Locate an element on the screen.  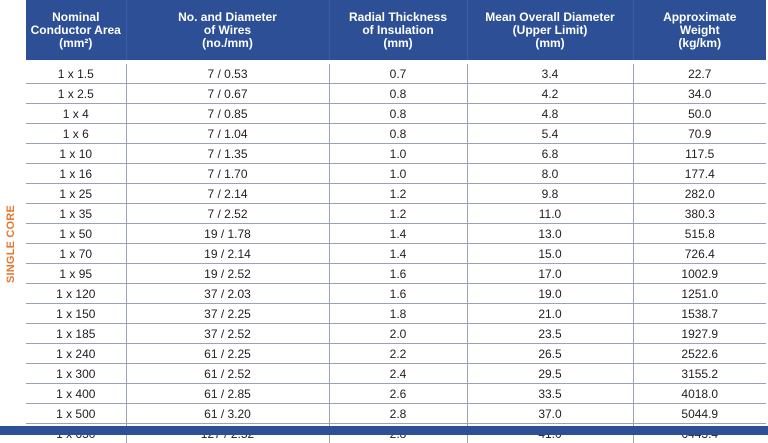
wires-cell: 61 / 2.85 is located at coordinates (227, 394).